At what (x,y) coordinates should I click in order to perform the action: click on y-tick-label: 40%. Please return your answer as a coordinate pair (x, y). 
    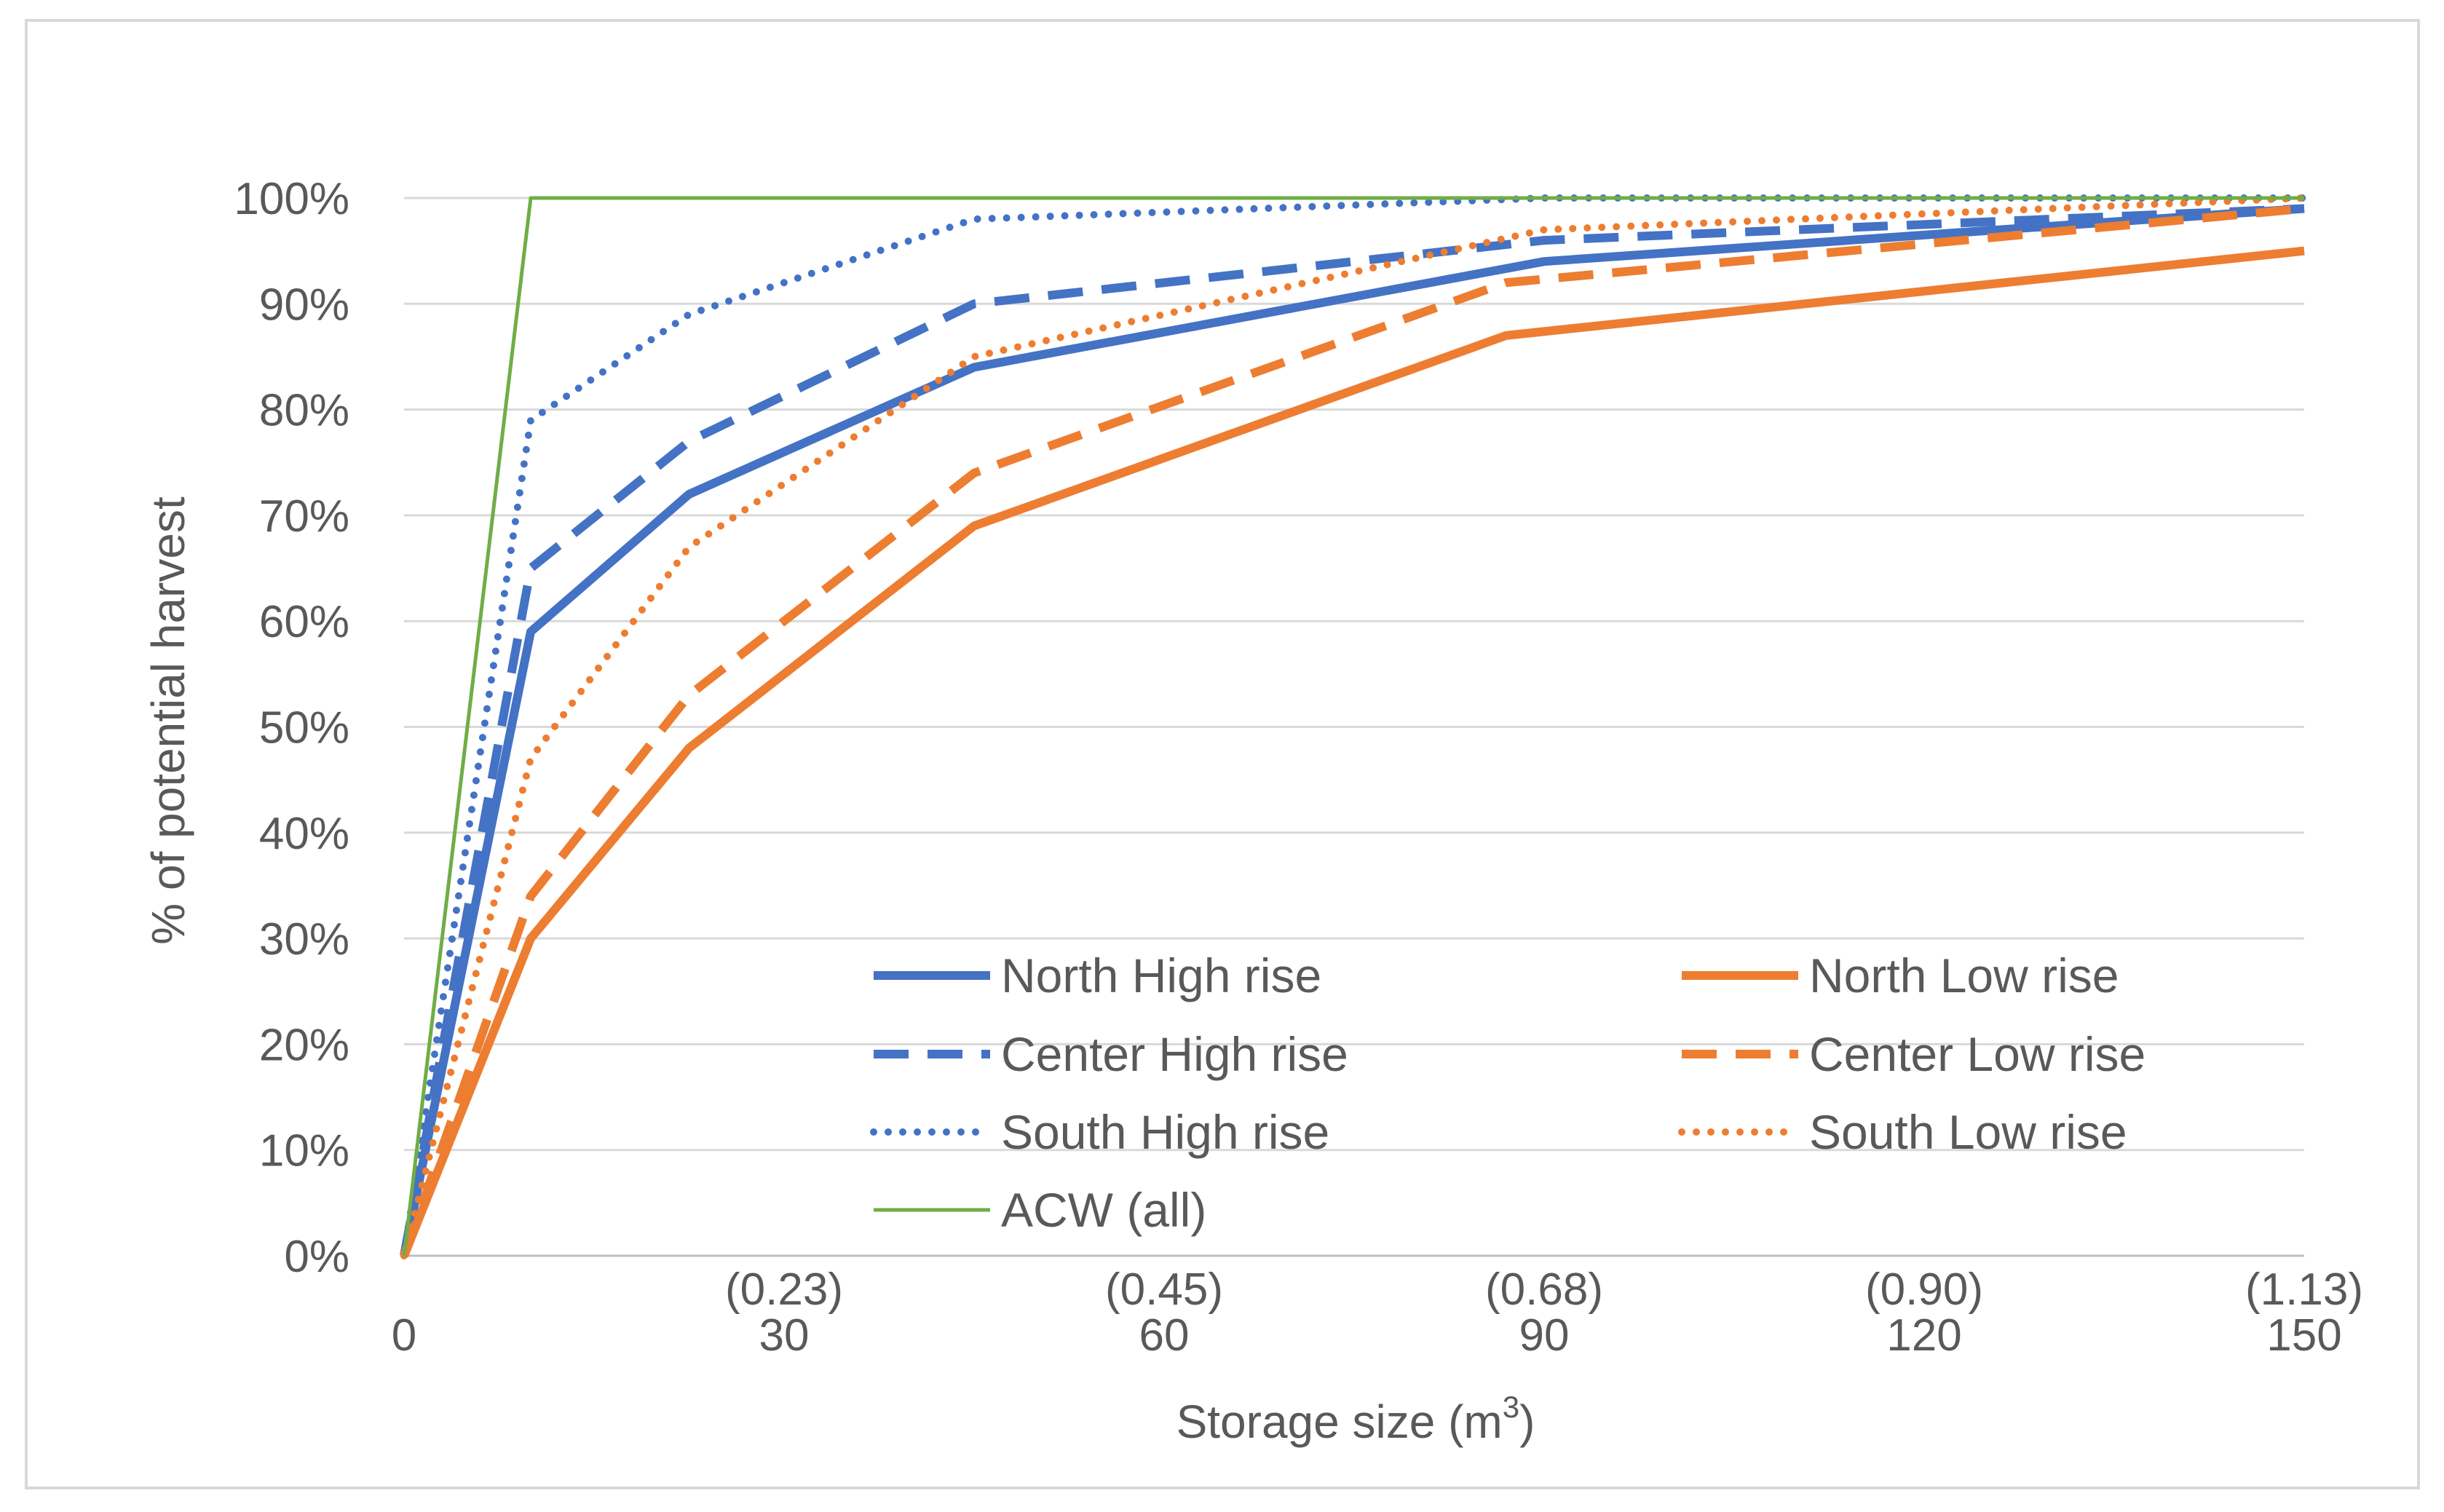
    Looking at the image, I should click on (304, 834).